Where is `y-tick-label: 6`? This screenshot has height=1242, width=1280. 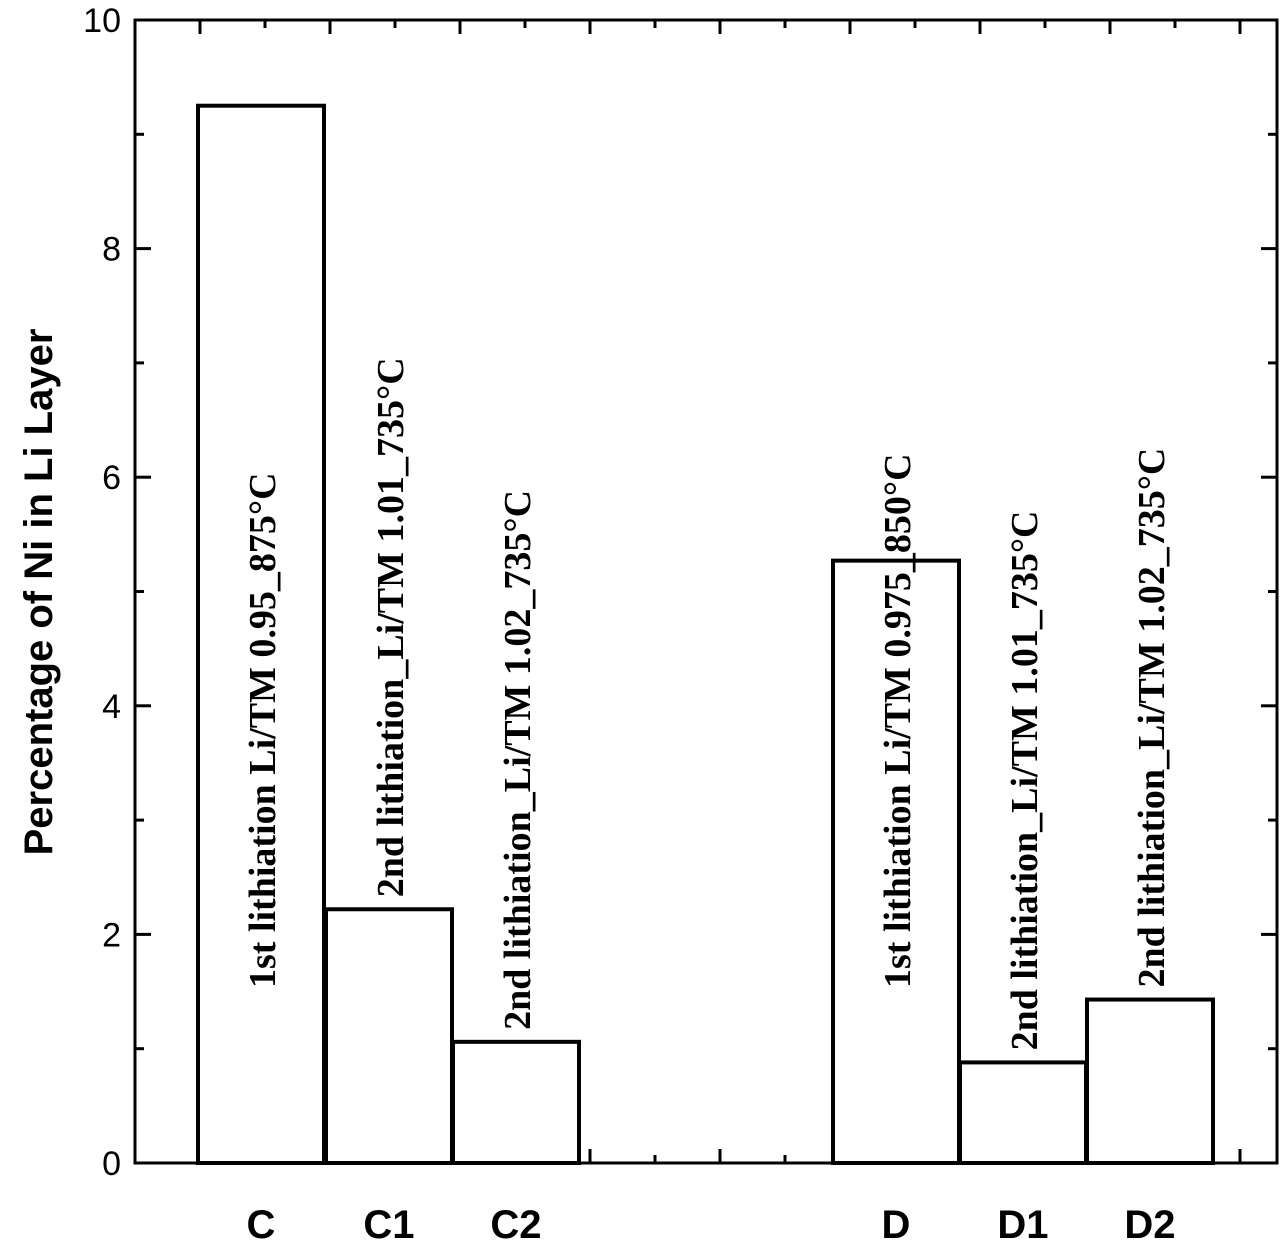 y-tick-label: 6 is located at coordinates (111, 478).